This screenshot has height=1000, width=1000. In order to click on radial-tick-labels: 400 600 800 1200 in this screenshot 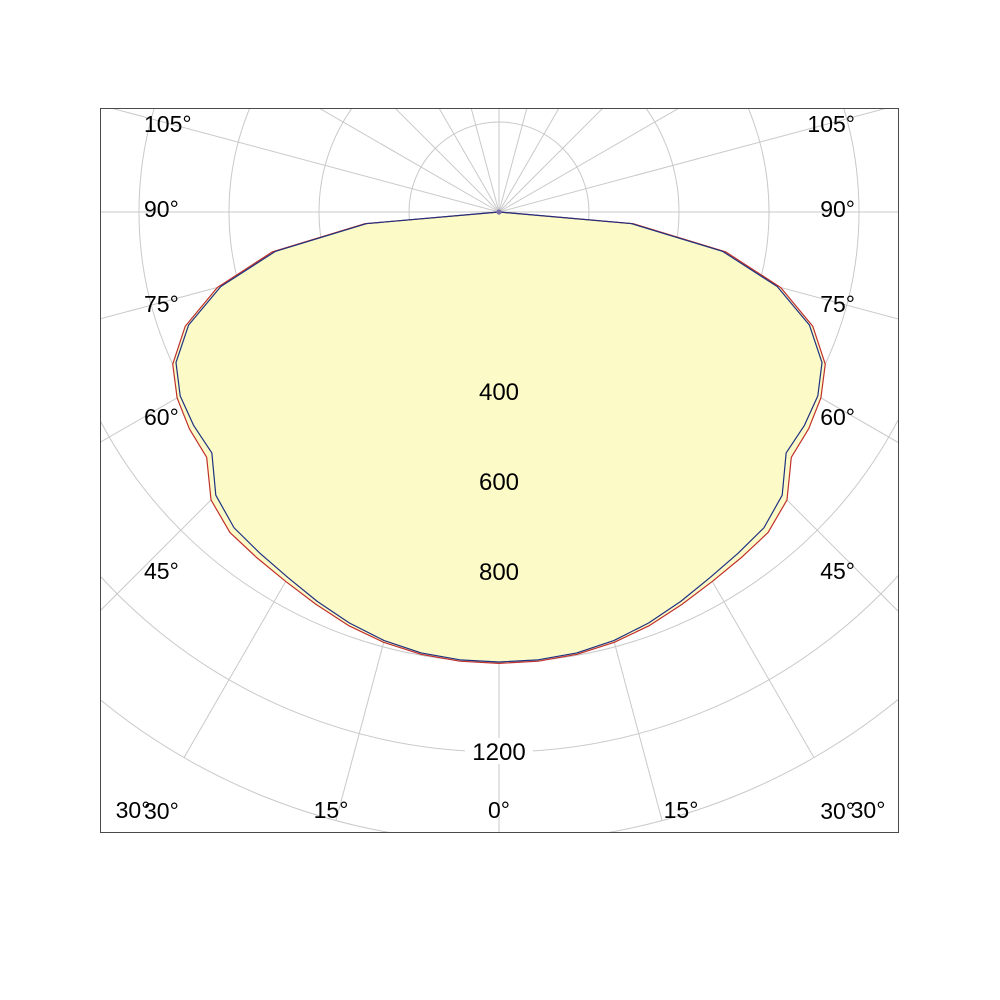, I will do `click(499, 572)`.